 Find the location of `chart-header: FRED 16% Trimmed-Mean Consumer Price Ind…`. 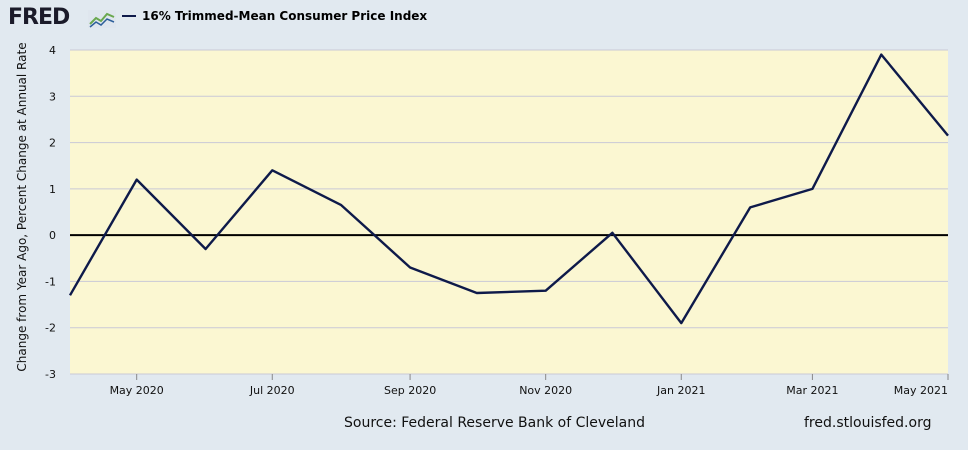

chart-header: FRED 16% Trimmed-Mean Consumer Price Ind… is located at coordinates (484, 20).